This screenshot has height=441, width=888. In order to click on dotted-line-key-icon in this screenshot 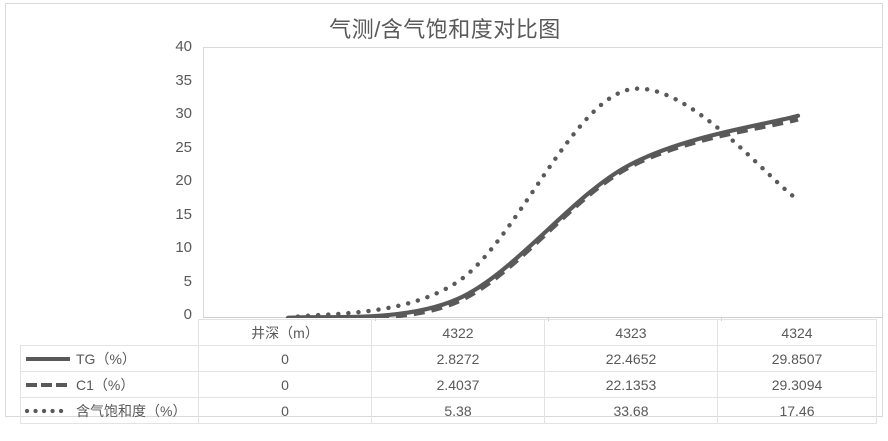, I will do `click(48, 411)`.